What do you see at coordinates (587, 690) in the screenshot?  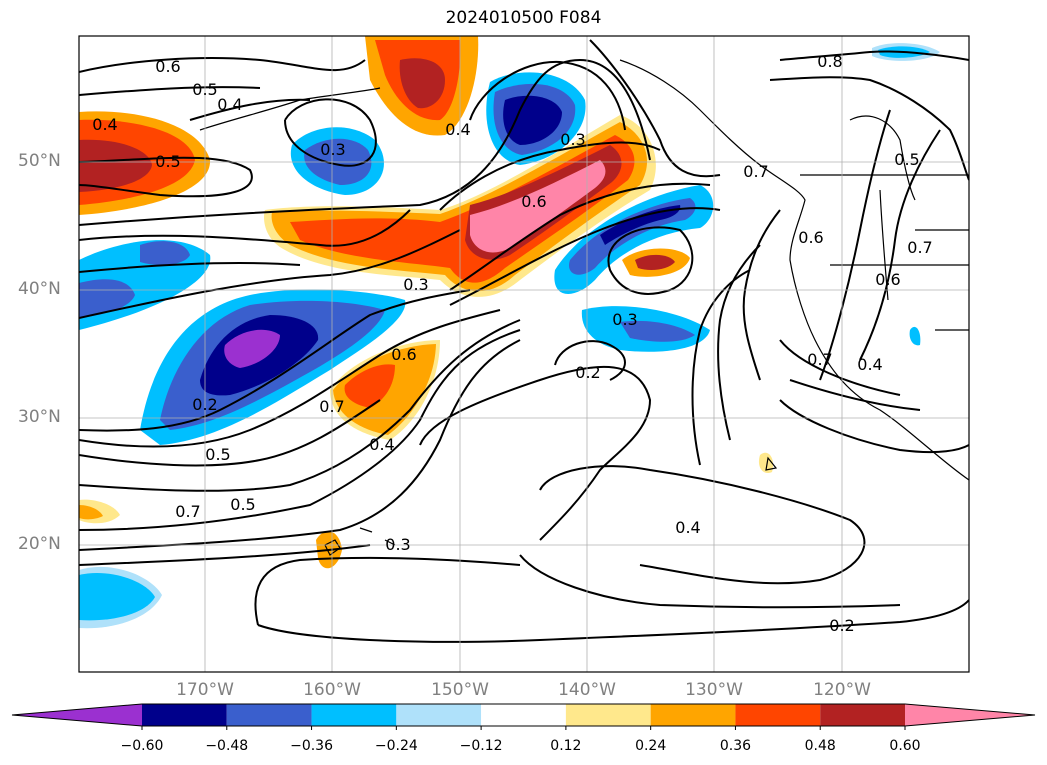 I see `lon-label-140w: 140°W` at bounding box center [587, 690].